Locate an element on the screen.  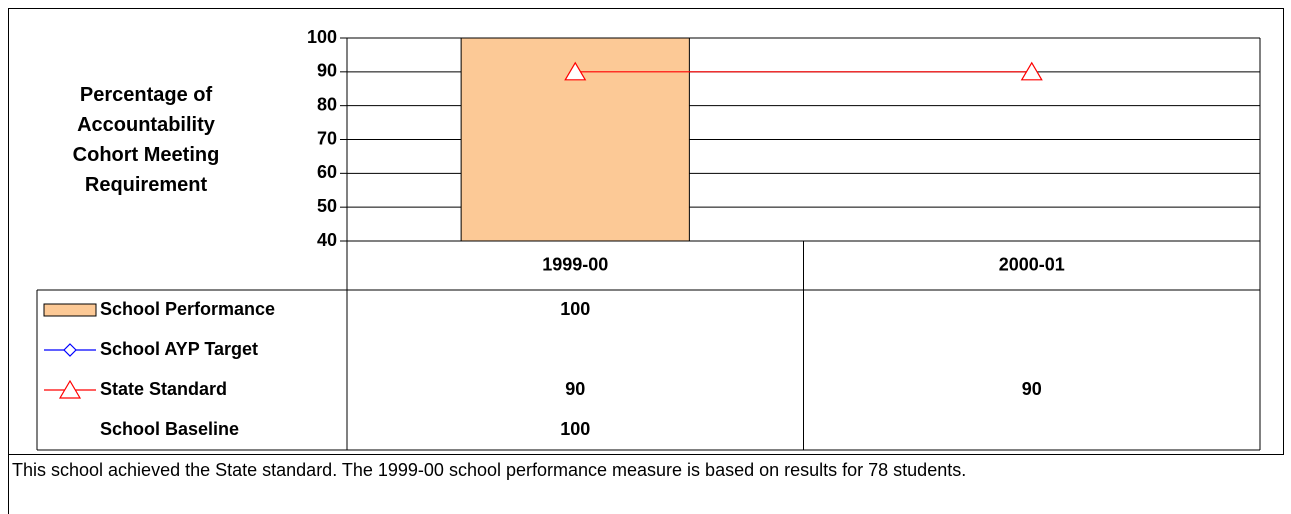
legend-label: School Baseline is located at coordinates (169, 429).